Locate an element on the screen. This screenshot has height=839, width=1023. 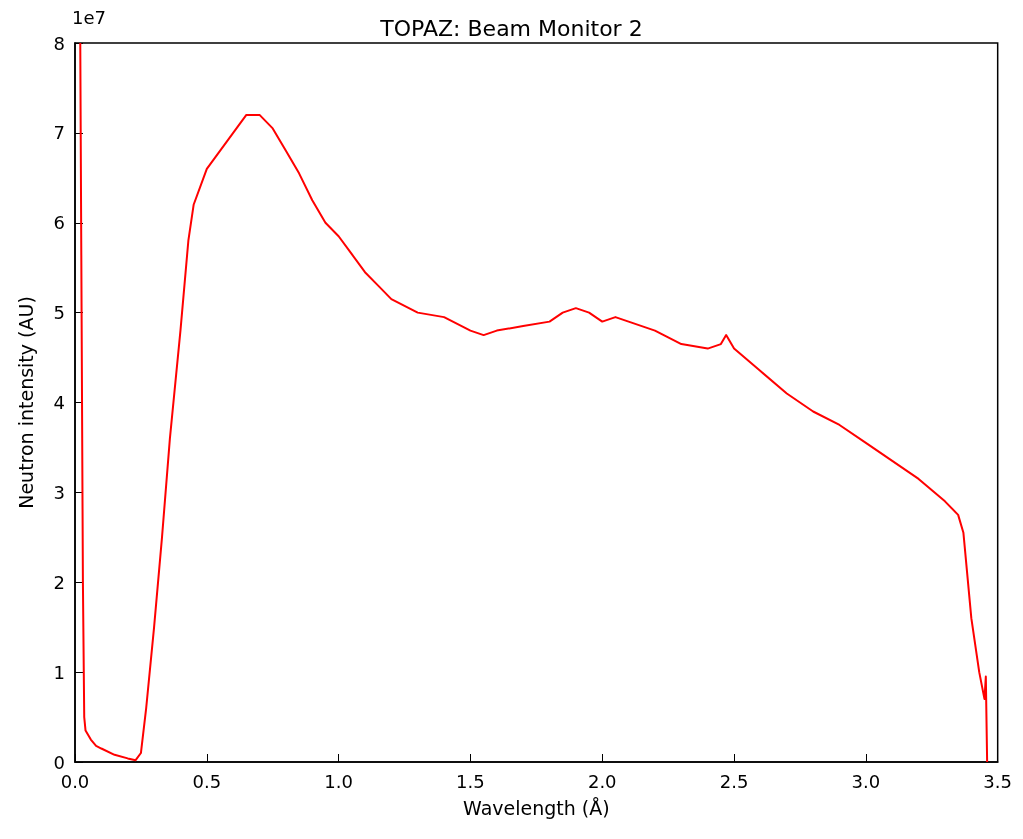
y-tick-label: 2 is located at coordinates (59, 582).